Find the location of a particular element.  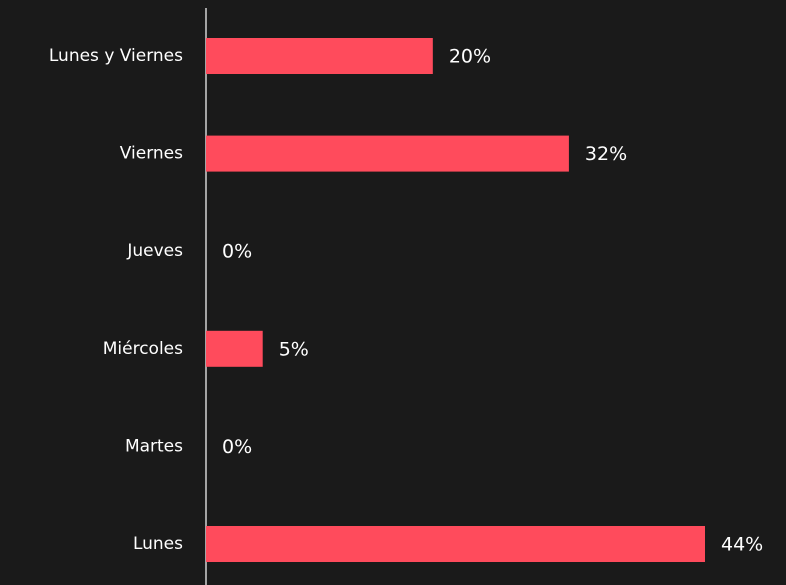

value-label: 5% is located at coordinates (294, 349).